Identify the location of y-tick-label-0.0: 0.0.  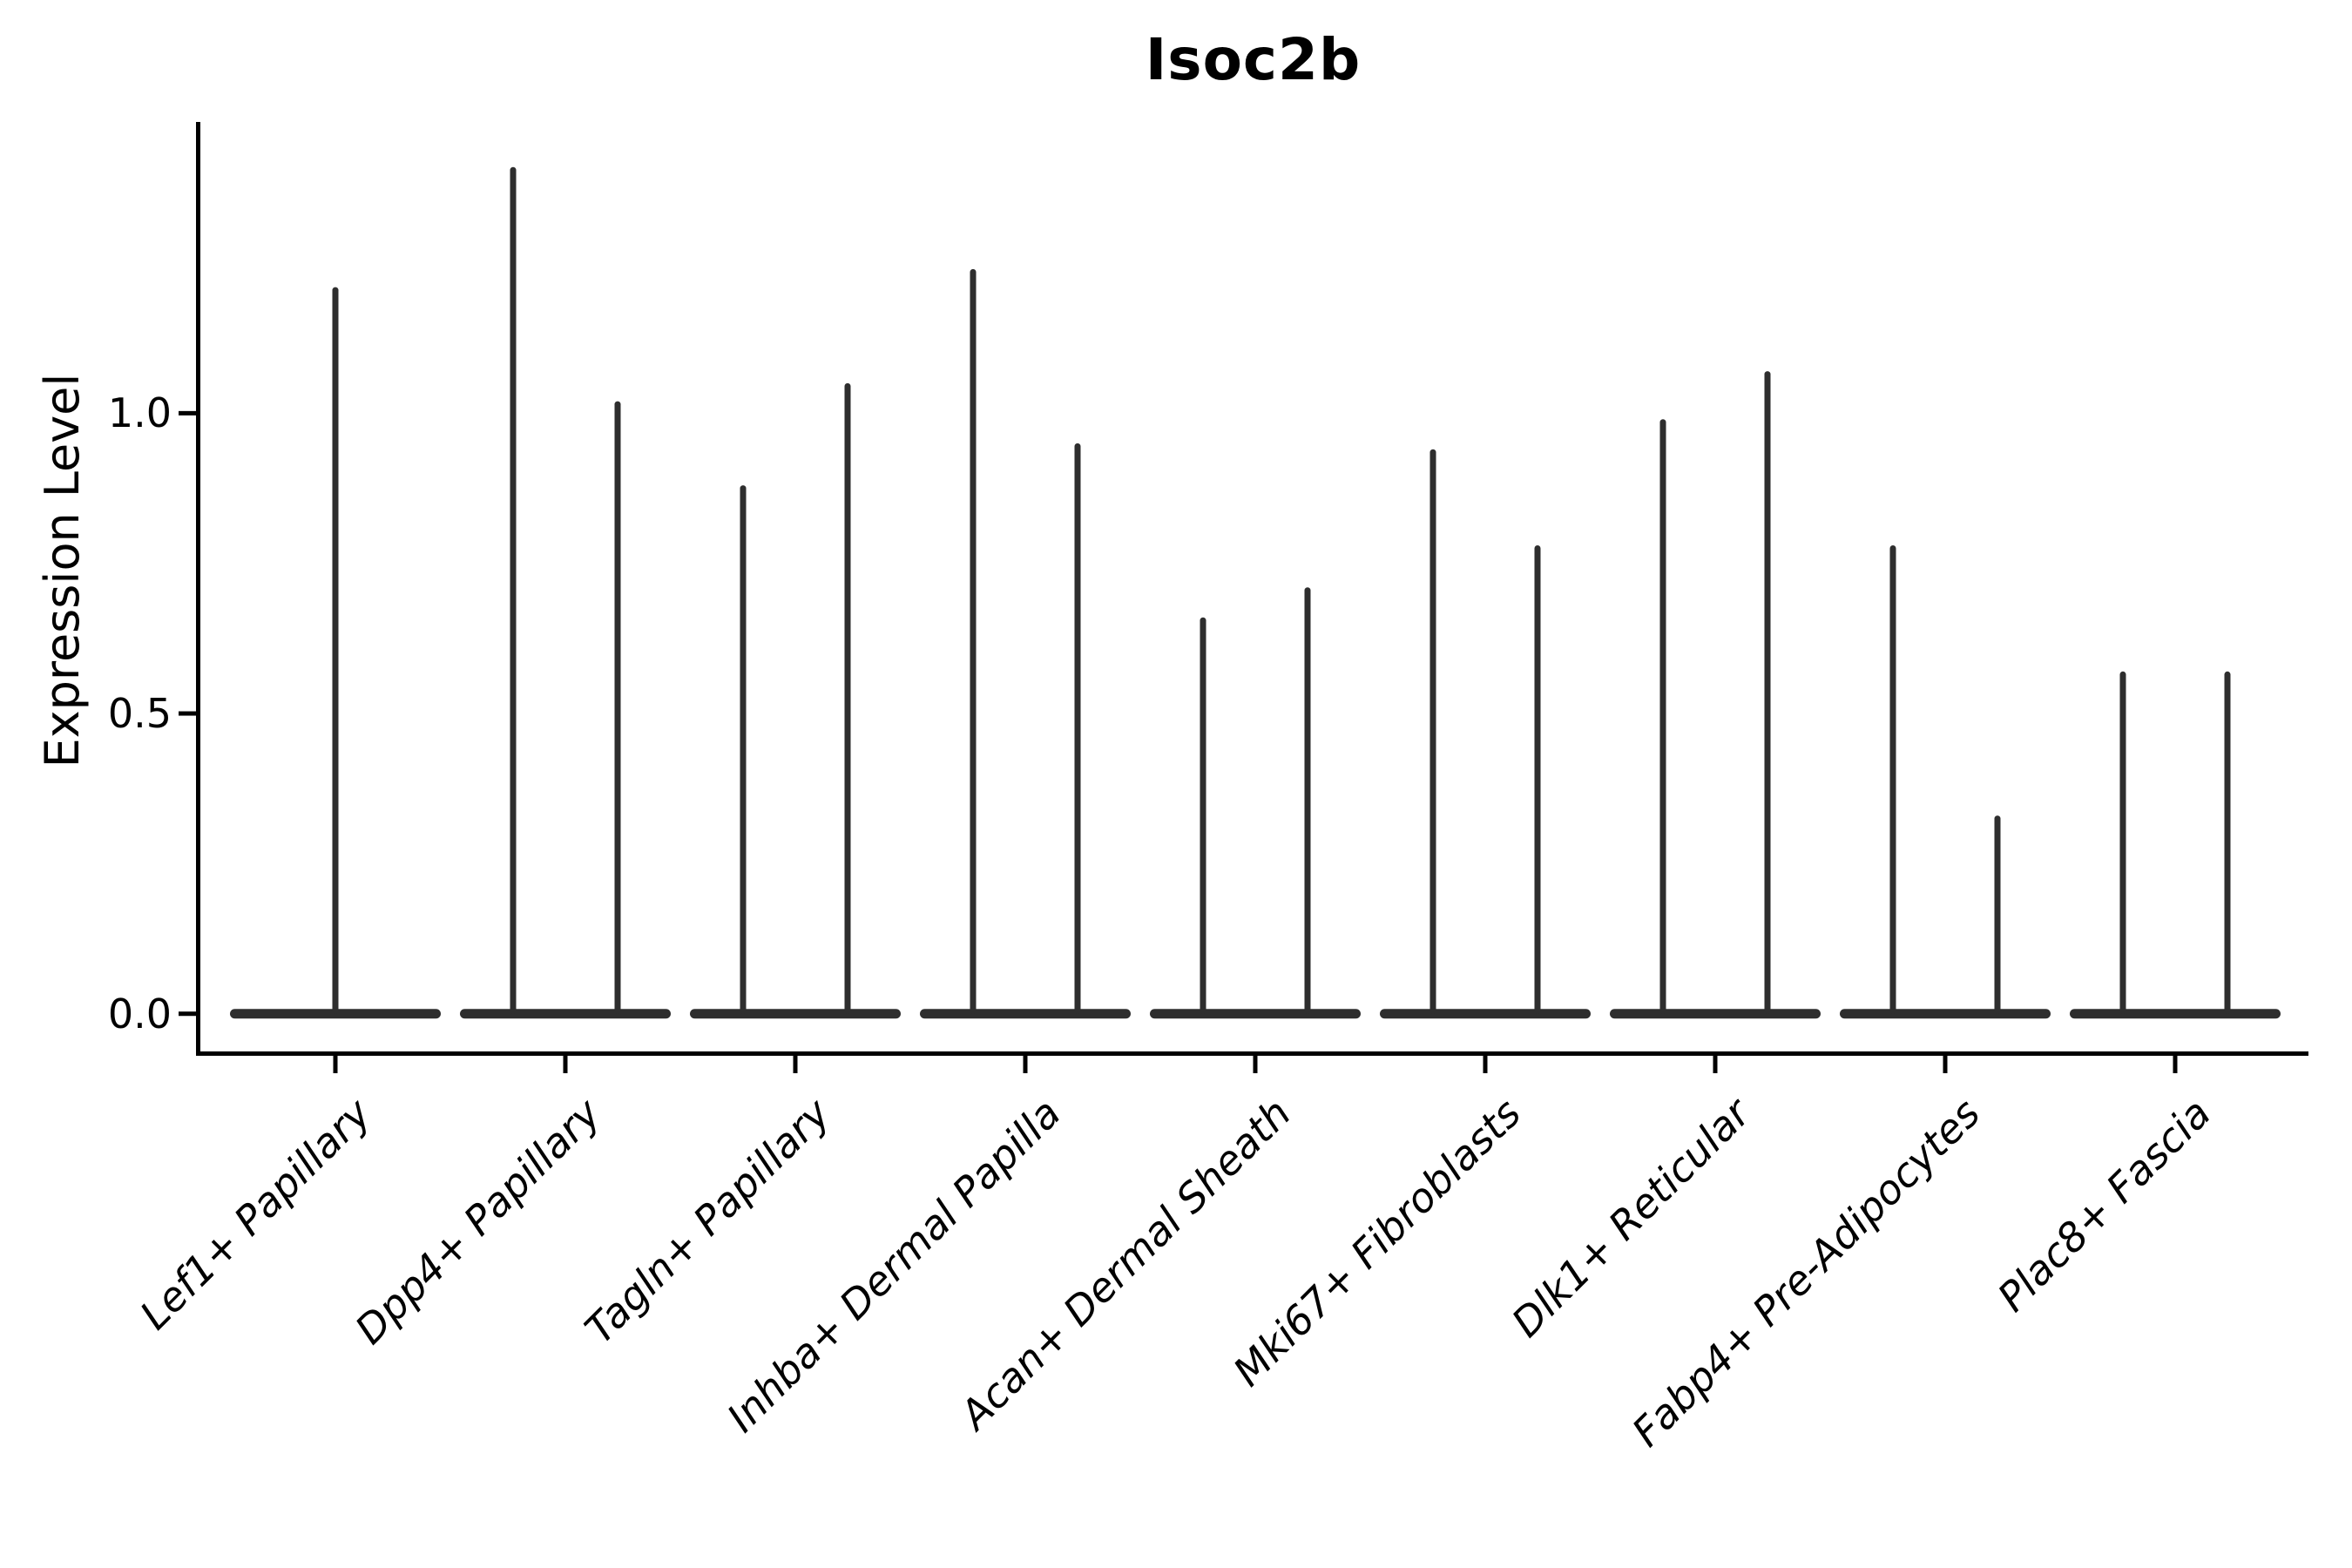
(139, 1014).